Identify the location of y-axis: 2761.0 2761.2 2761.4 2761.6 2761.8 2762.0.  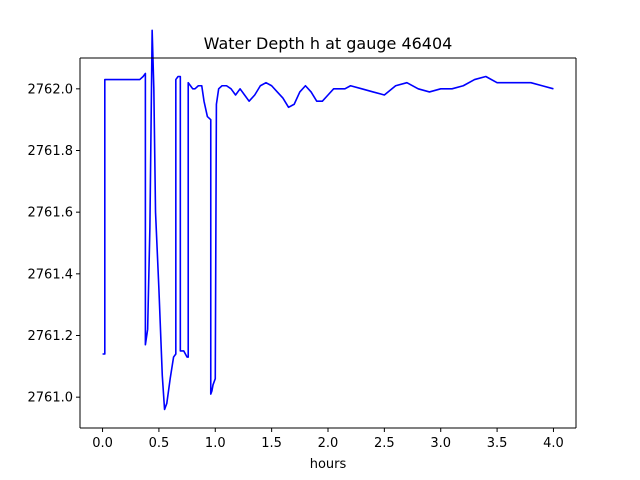
(54, 244).